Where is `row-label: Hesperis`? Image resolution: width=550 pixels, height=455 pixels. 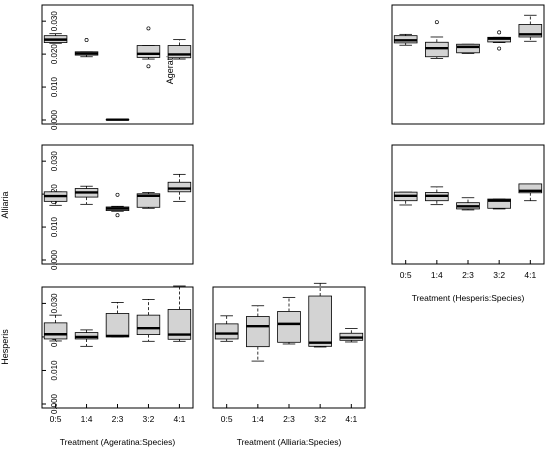
row-label: Hesperis is located at coordinates (5, 347).